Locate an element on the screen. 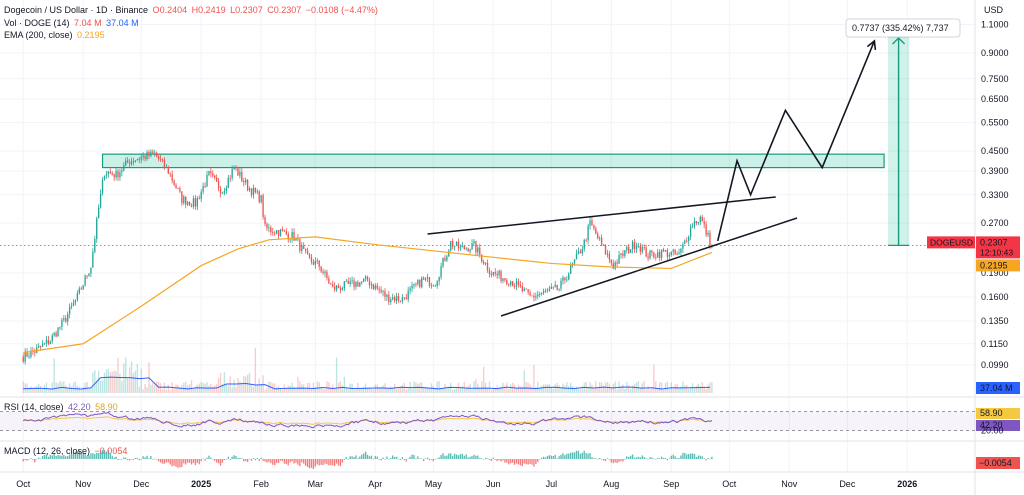 This screenshot has height=495, width=1024. macd-title: MACD (12, 26, close) is located at coordinates (47, 451).